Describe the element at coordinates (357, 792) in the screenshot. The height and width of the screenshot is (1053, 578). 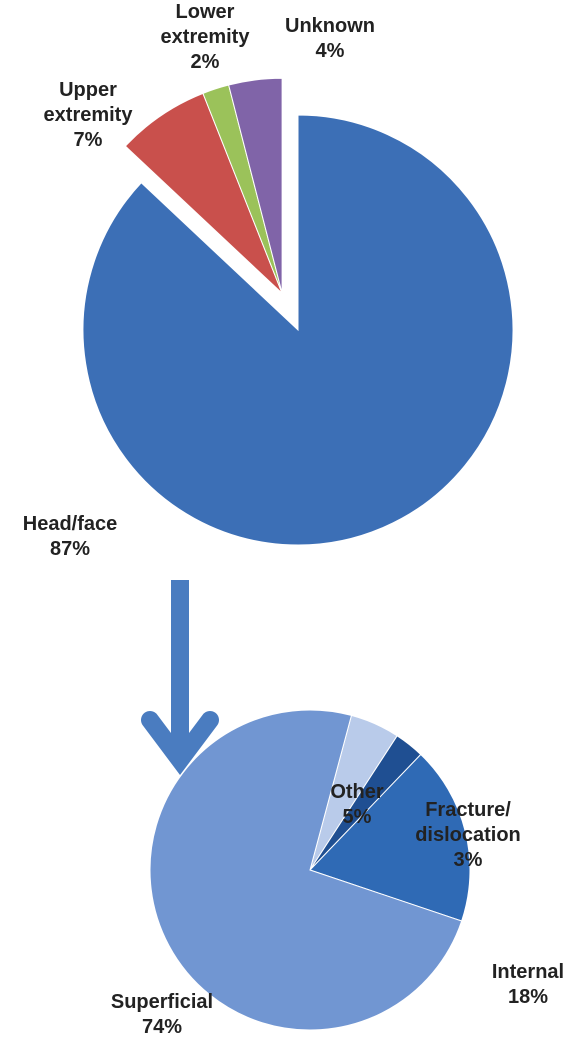
I see `slice-label: Other` at that location.